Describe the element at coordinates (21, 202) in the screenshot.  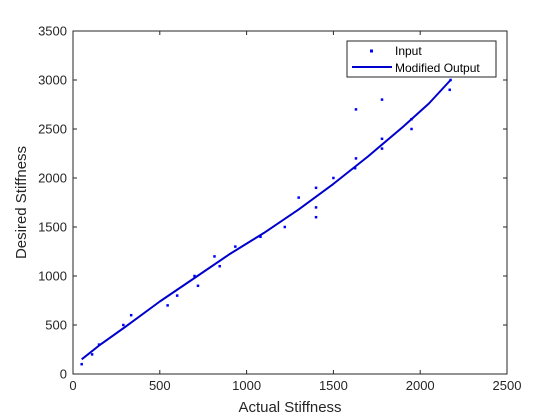
I see `y-axis-label: Desired Stiffness` at that location.